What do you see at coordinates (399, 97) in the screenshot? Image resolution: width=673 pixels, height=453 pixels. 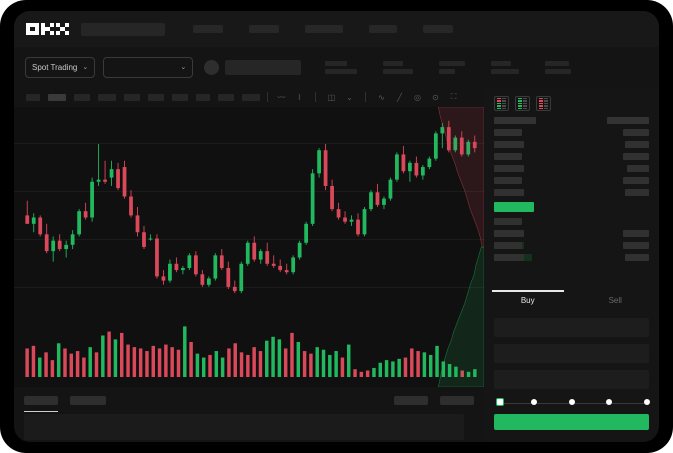 I see `magnet-icon: ╱` at bounding box center [399, 97].